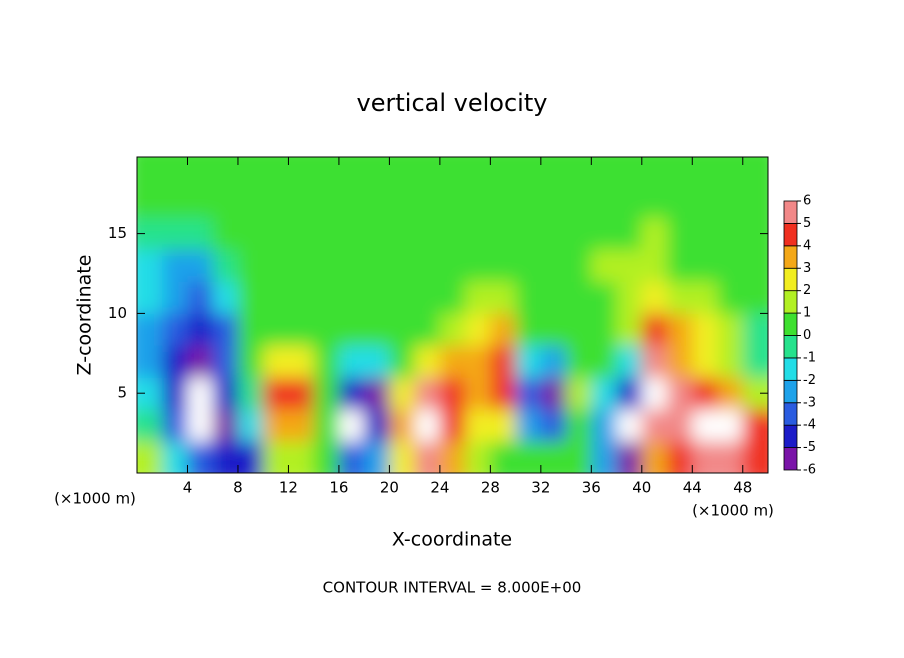 The width and height of the screenshot is (904, 658). Describe the element at coordinates (807, 313) in the screenshot. I see `colorbar-tick-label: 1` at that location.